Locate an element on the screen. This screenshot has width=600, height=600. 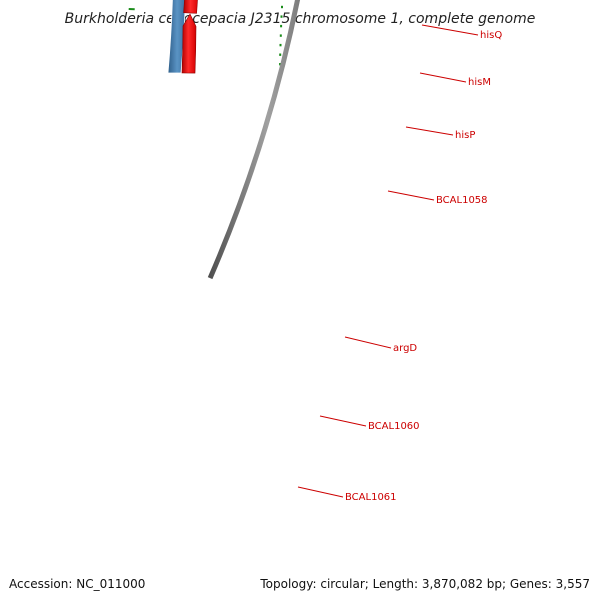
backbone is located at coordinates (253, 140).